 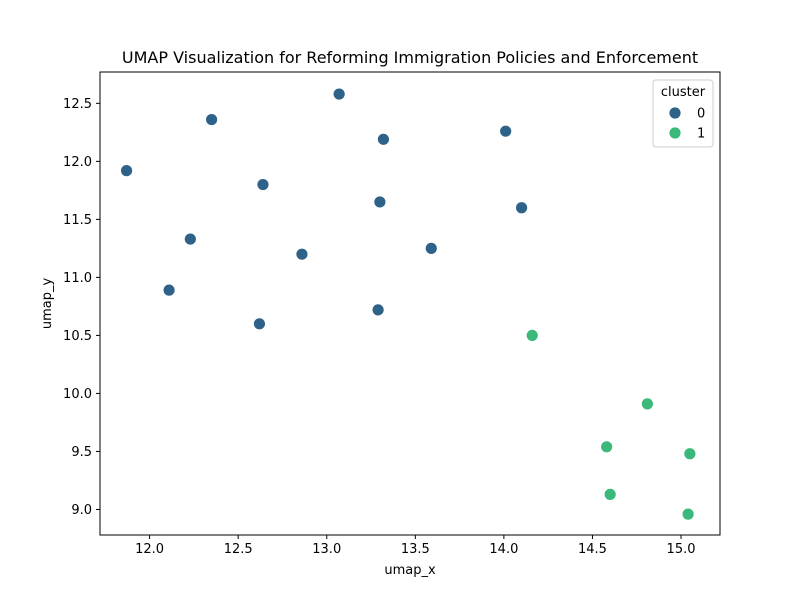 What do you see at coordinates (149, 549) in the screenshot?
I see `x-tick-label: 12.0` at bounding box center [149, 549].